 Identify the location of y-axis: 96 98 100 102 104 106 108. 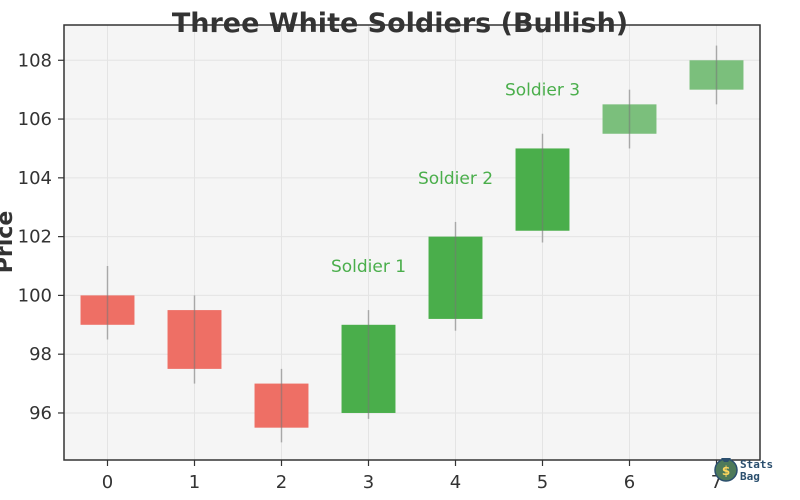
(41, 237).